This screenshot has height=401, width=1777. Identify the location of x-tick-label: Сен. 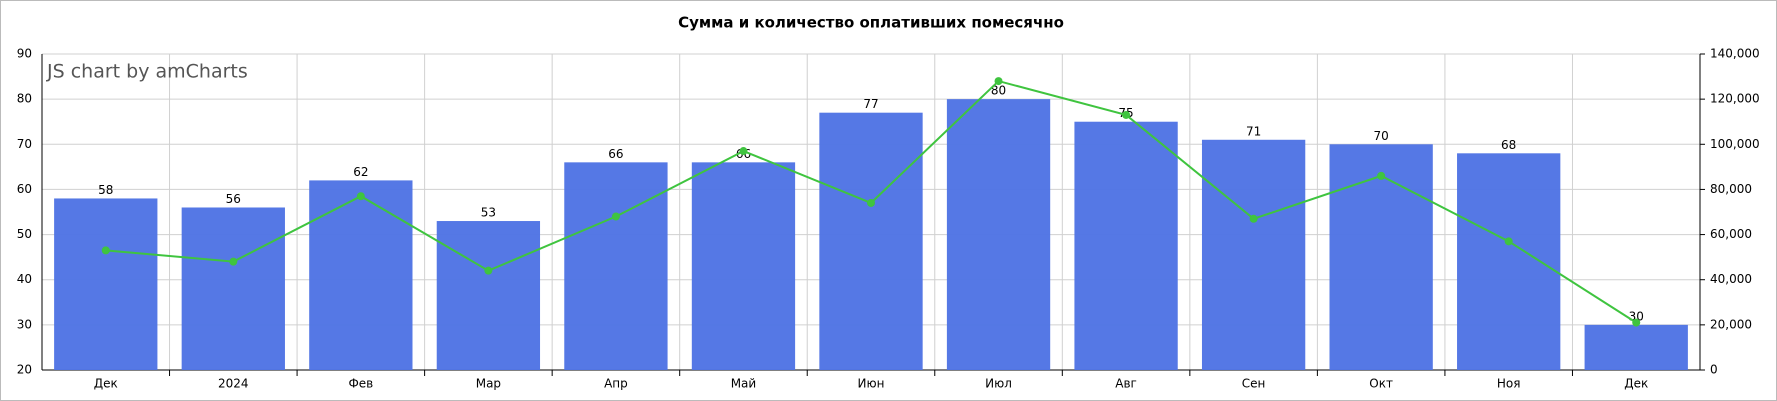
(1254, 384).